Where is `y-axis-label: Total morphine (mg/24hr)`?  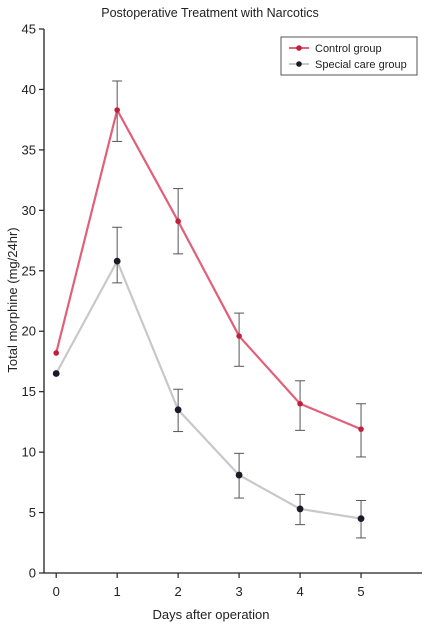
y-axis-label: Total morphine (mg/24hr) is located at coordinates (12, 299).